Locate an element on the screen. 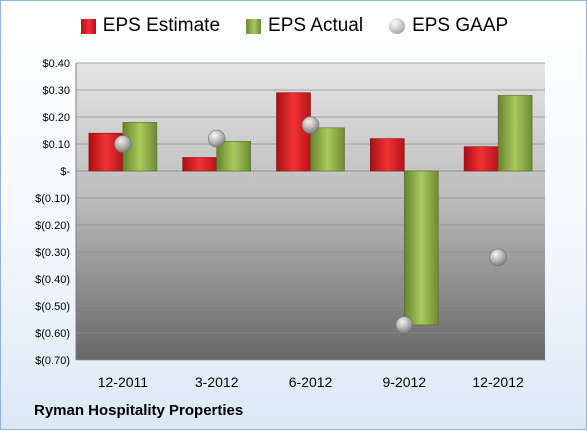  y-tick-label: $(0.30) is located at coordinates (52, 253).